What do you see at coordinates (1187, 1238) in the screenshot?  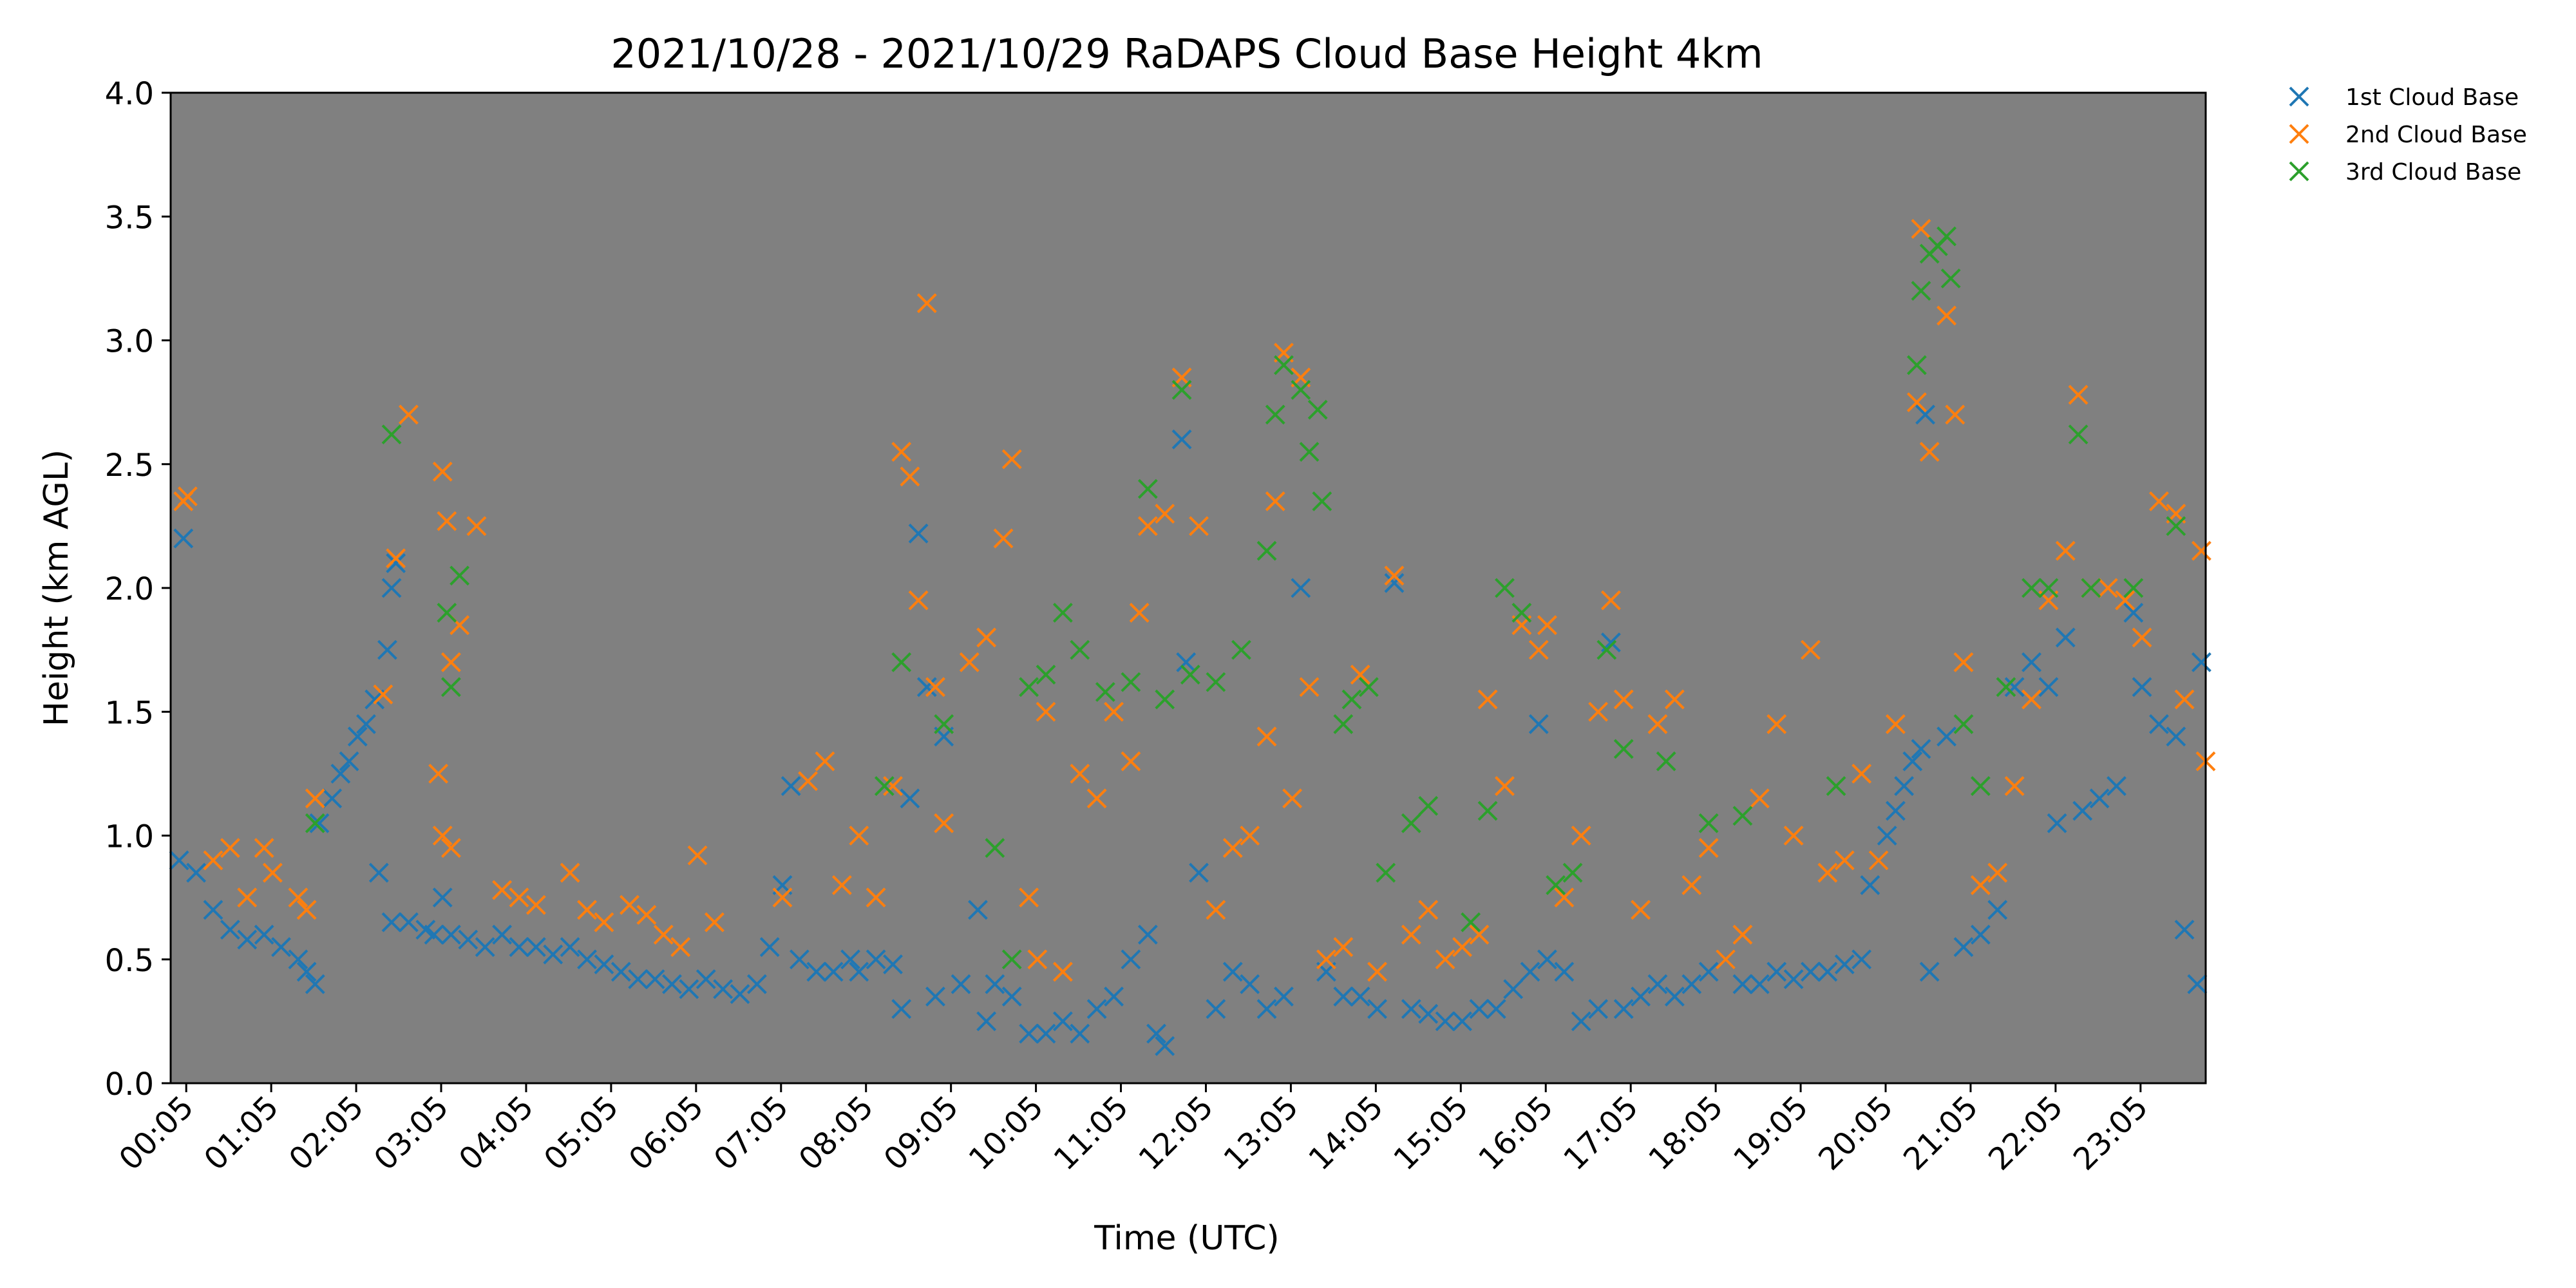 I see `x-axis-label: Time (UTC)` at bounding box center [1187, 1238].